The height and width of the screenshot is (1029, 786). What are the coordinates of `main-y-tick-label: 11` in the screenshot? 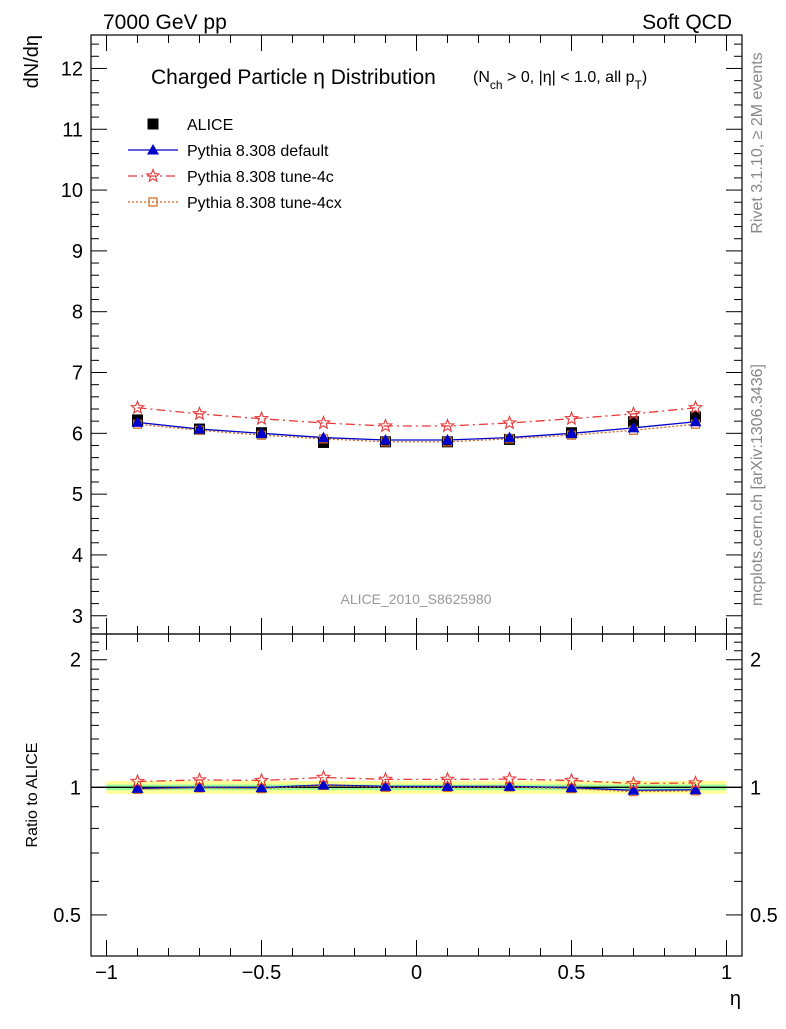 It's located at (72, 130).